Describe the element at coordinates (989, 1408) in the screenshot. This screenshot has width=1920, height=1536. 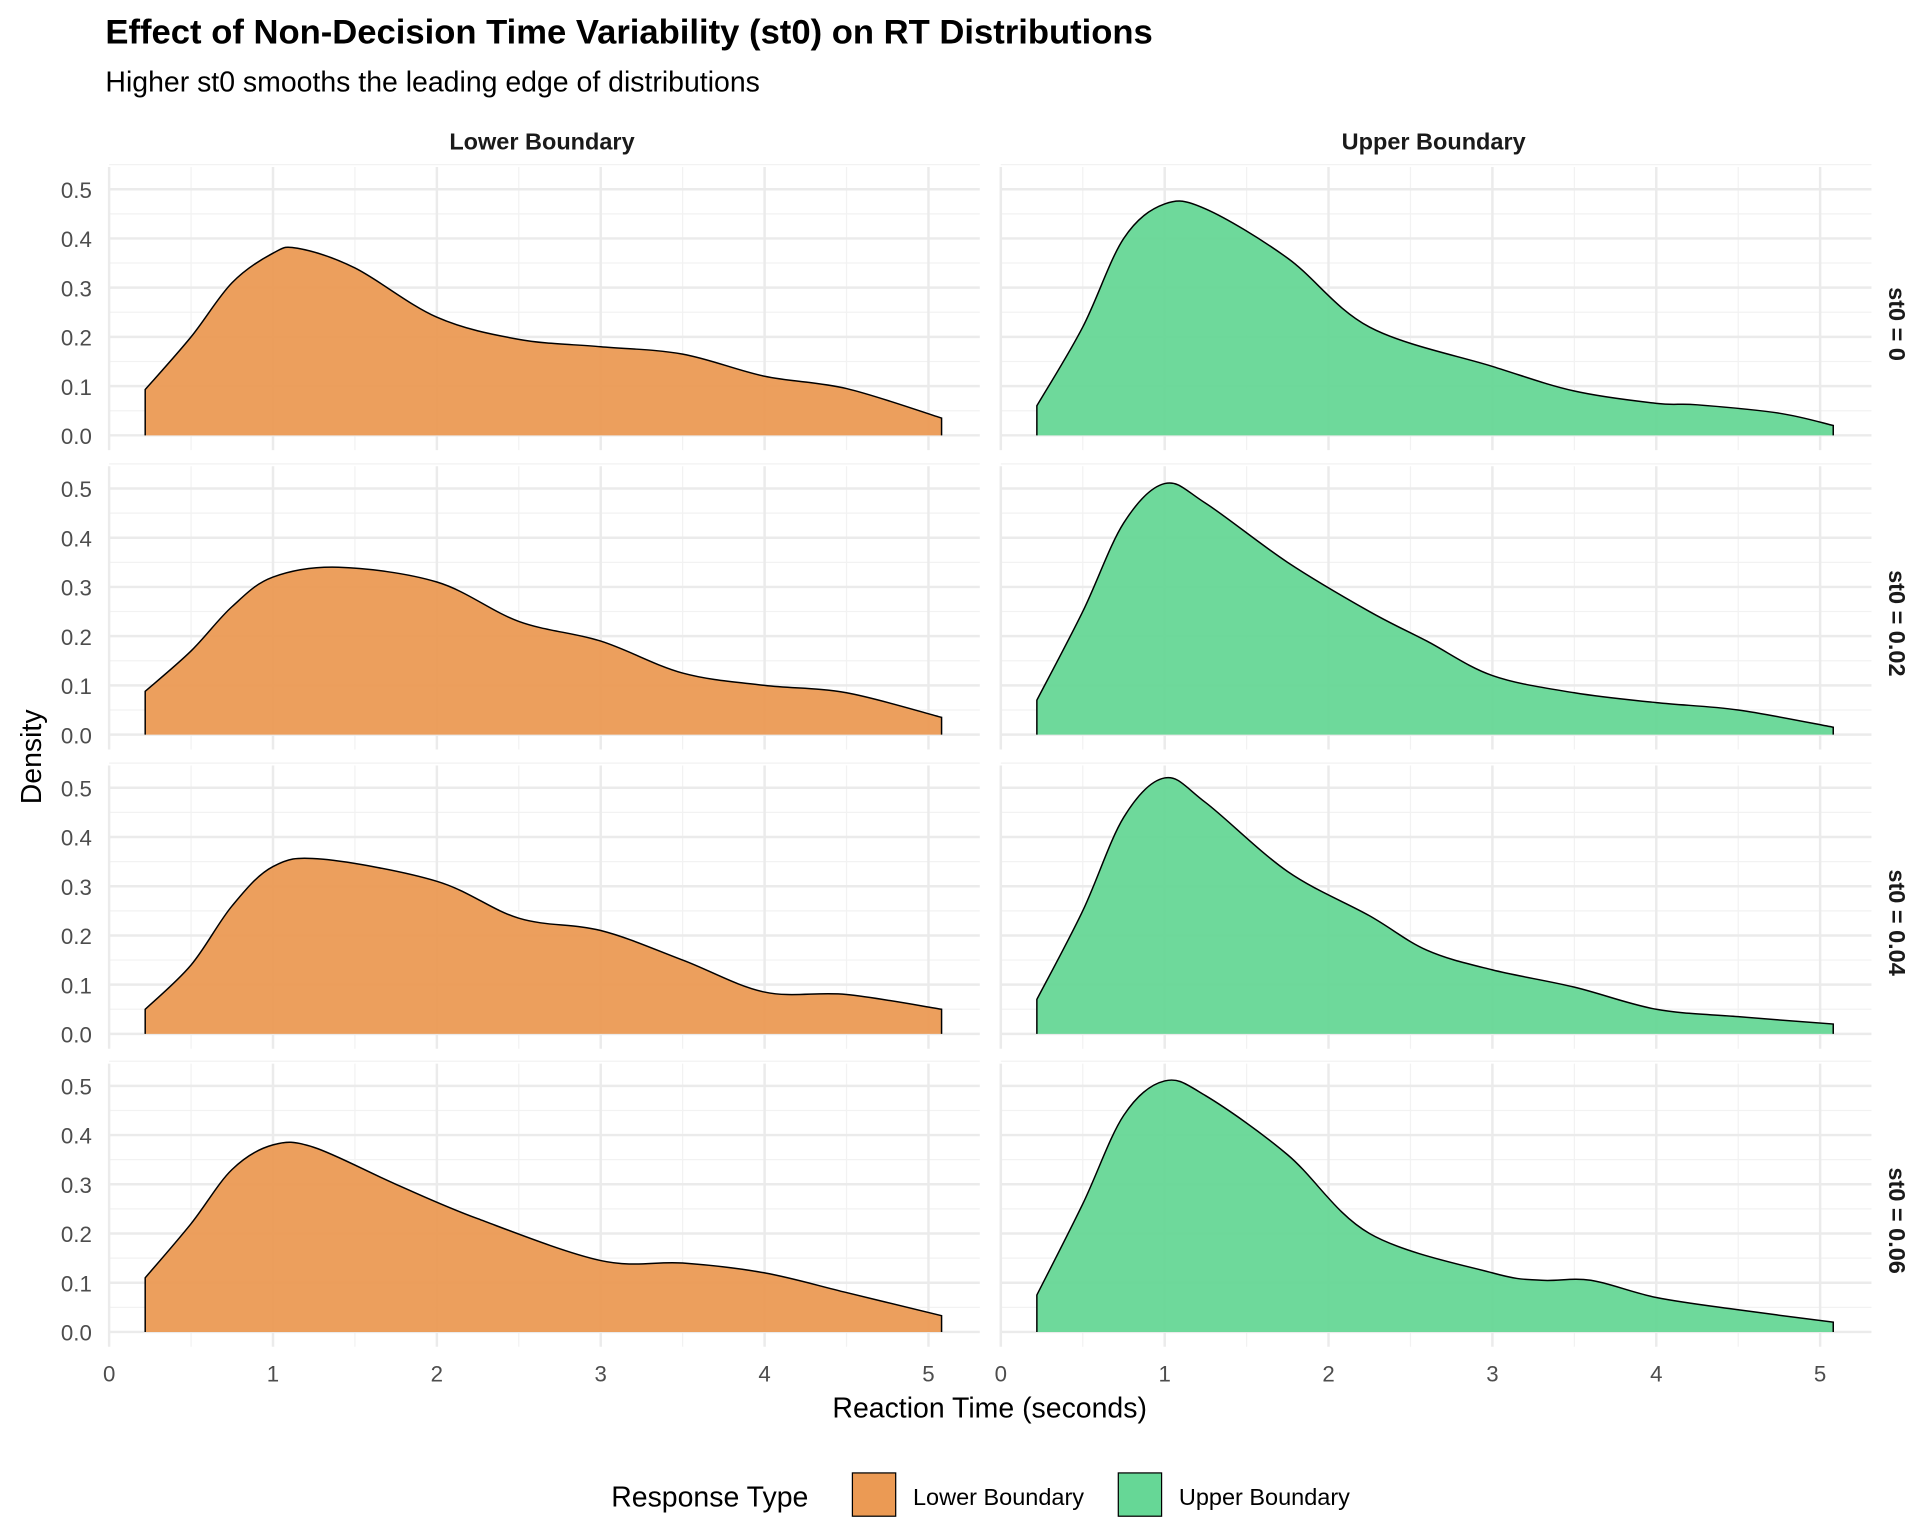
I see `x-axis-label: Reaction Time (seconds)` at that location.